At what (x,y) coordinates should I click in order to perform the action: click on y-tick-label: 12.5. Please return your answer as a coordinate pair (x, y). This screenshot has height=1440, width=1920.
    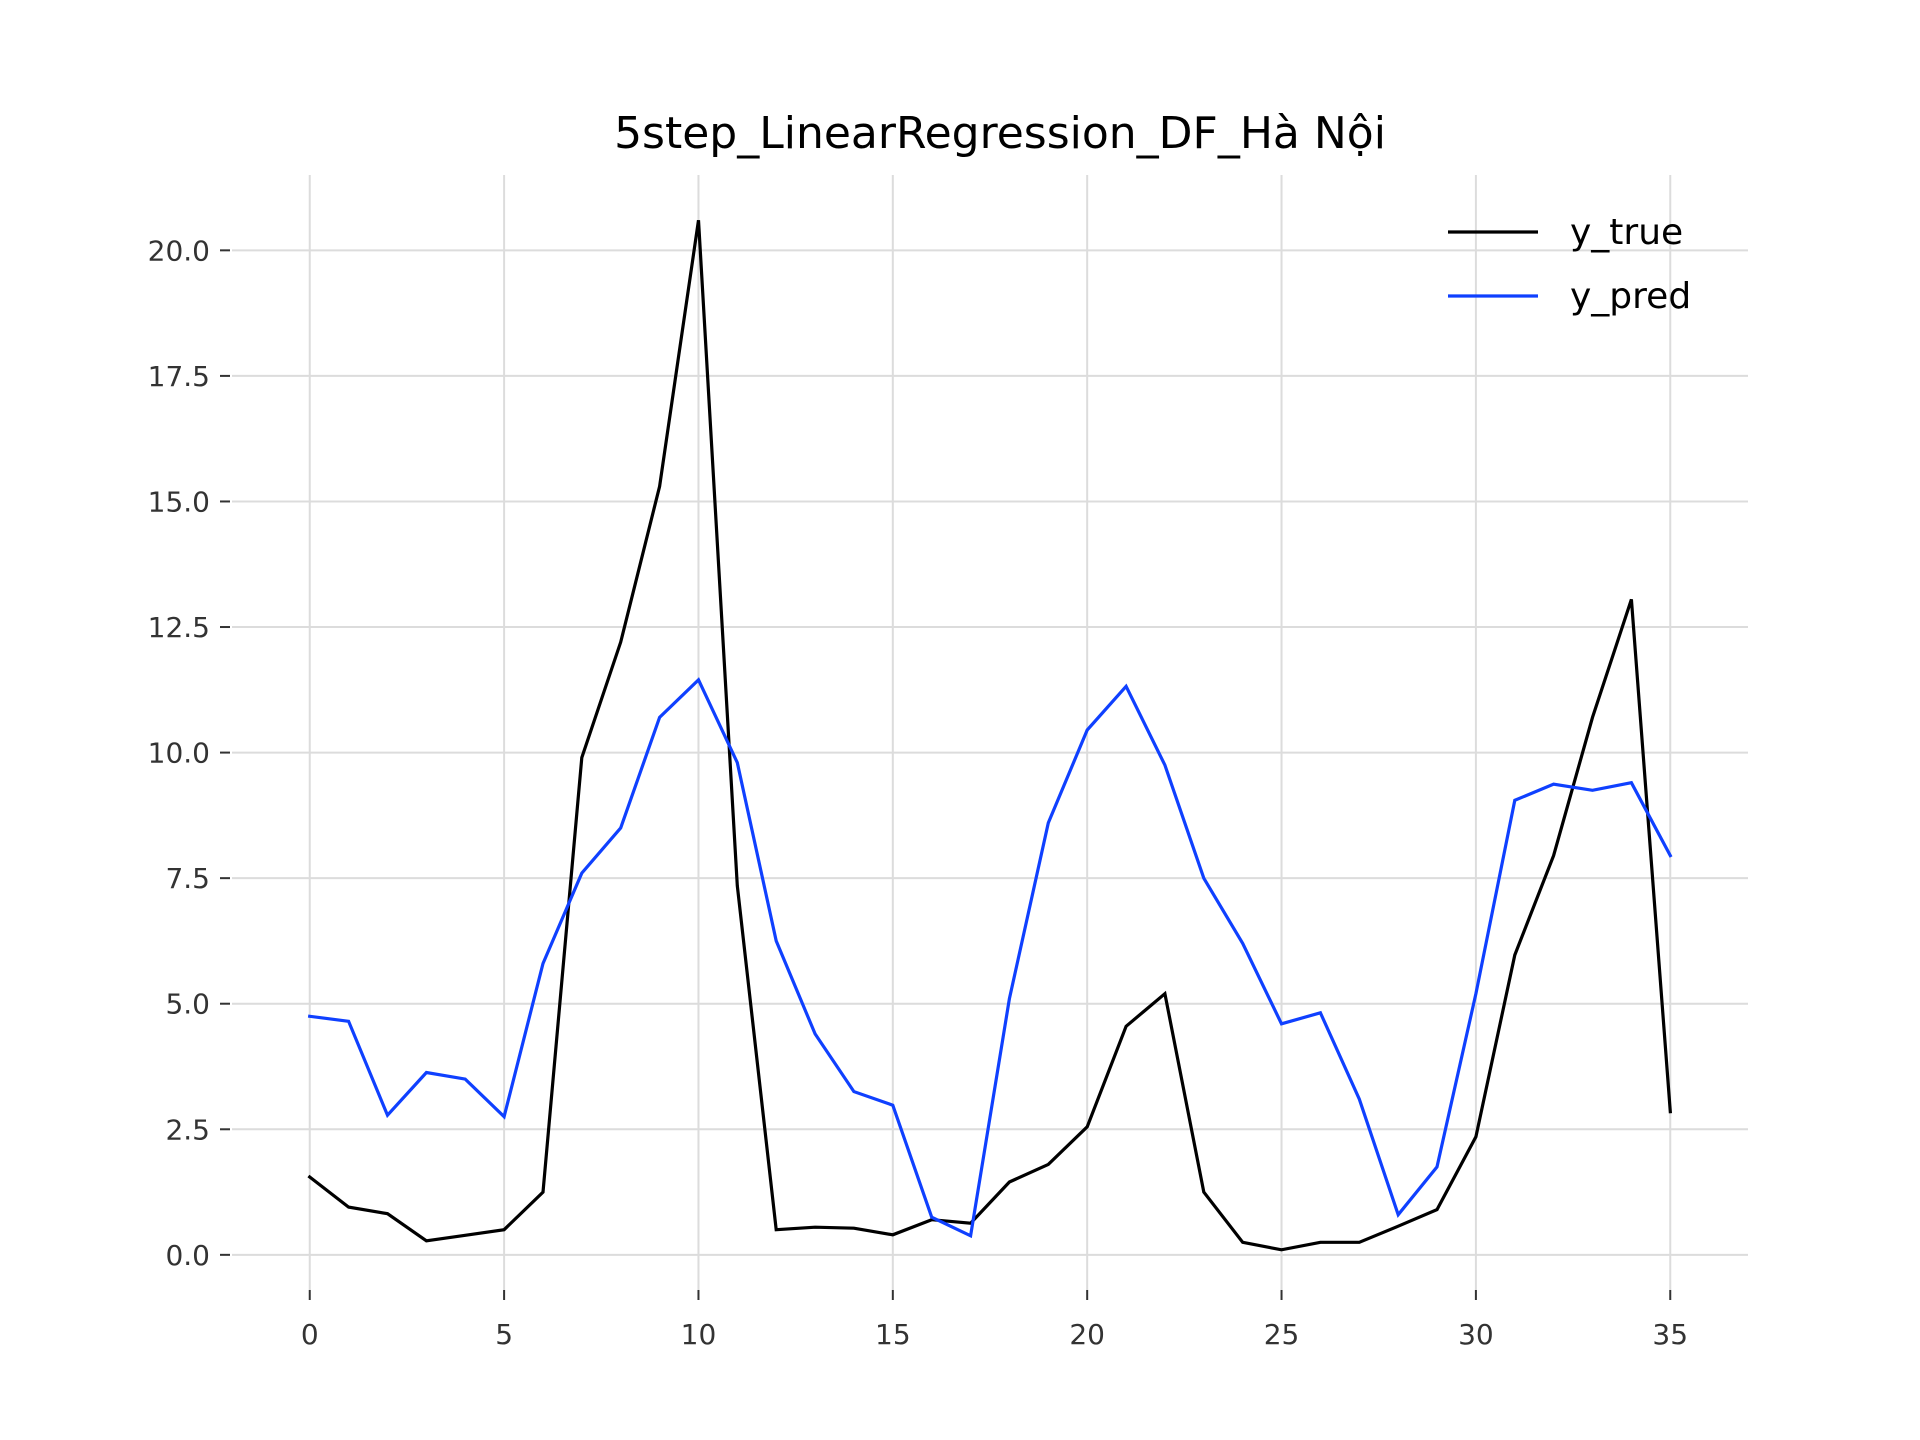
    Looking at the image, I should click on (179, 627).